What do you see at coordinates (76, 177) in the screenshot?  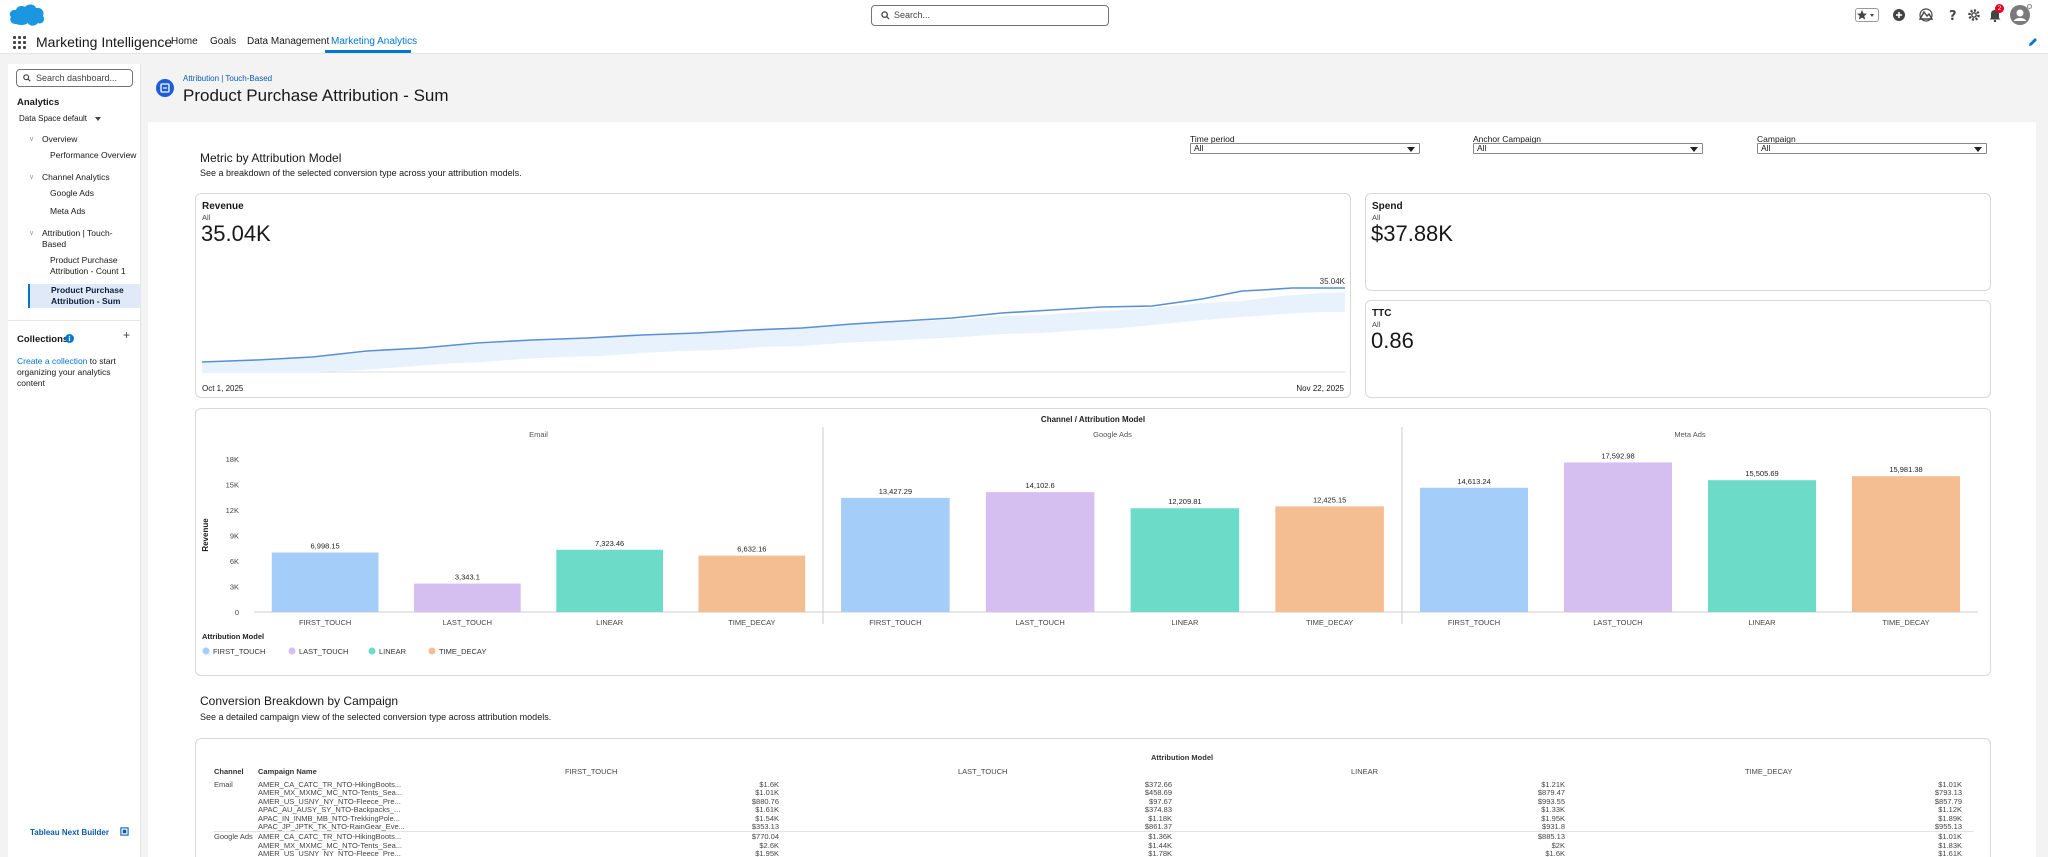 I see `sidebar-group-channel-analytics: Channel Analytics` at bounding box center [76, 177].